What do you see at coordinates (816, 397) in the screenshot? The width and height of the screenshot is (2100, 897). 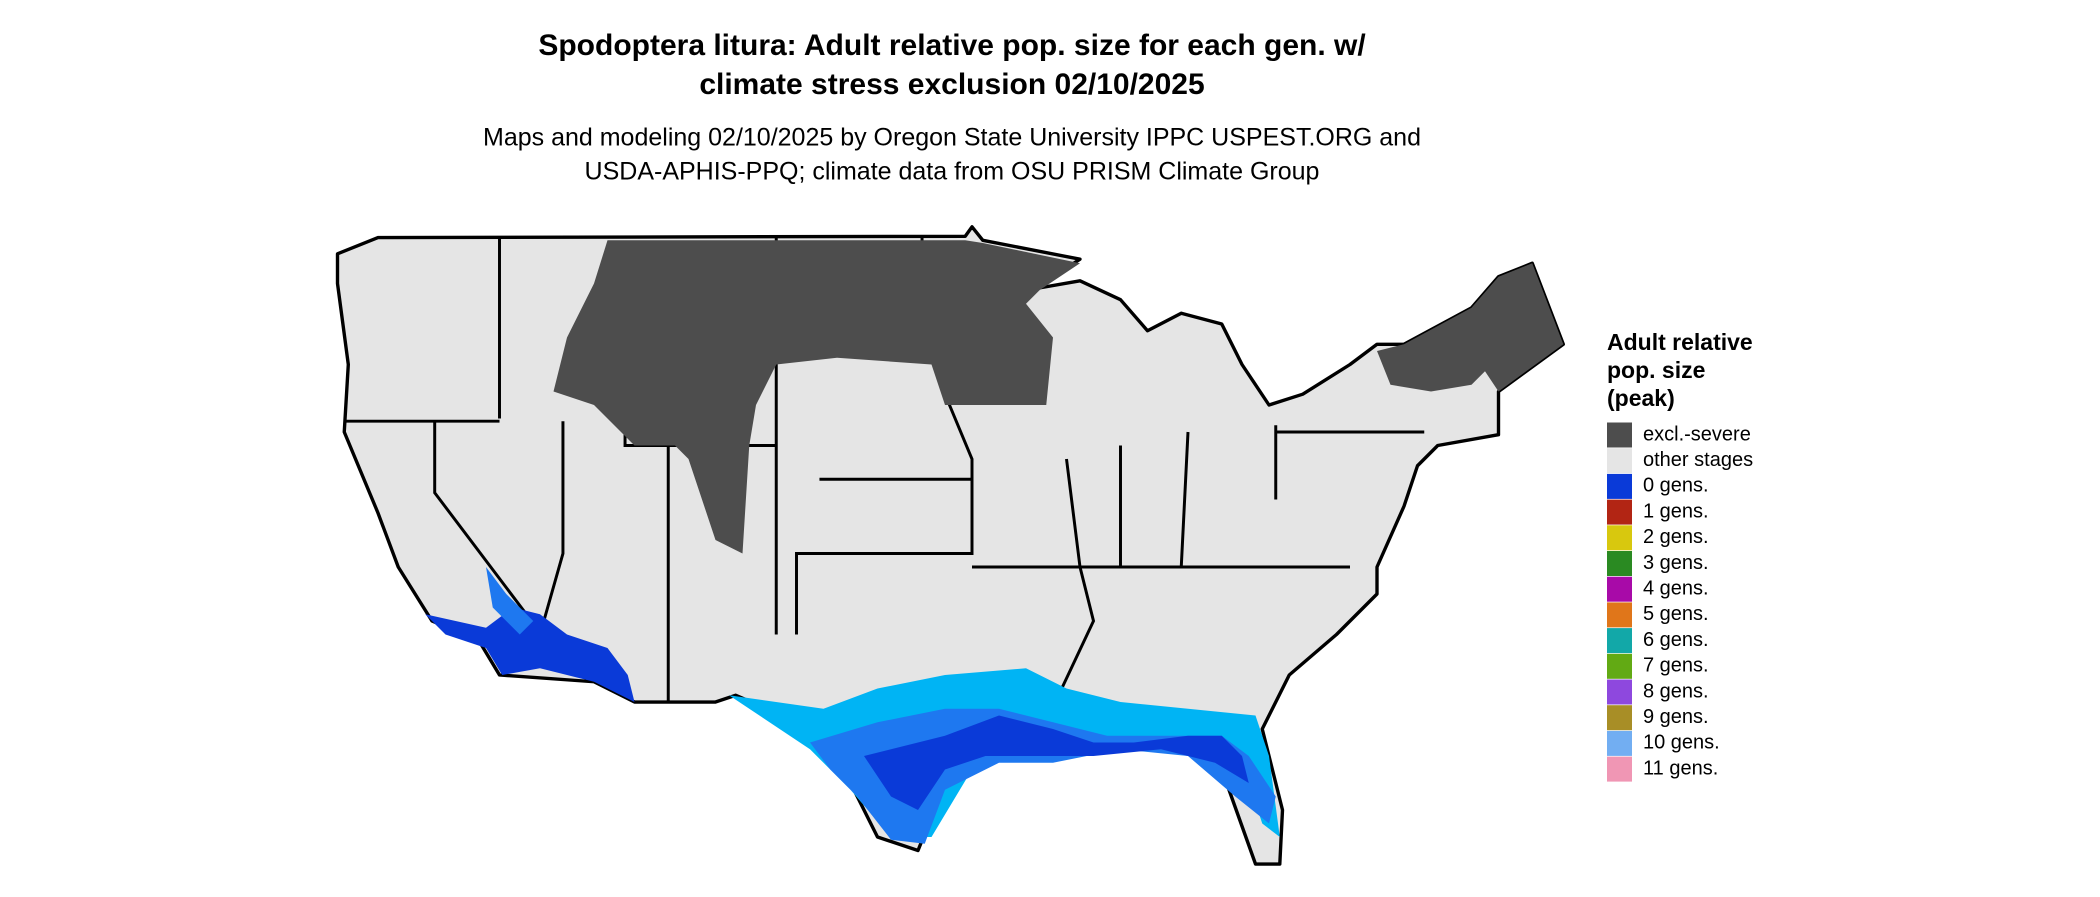 I see `excluded-north` at bounding box center [816, 397].